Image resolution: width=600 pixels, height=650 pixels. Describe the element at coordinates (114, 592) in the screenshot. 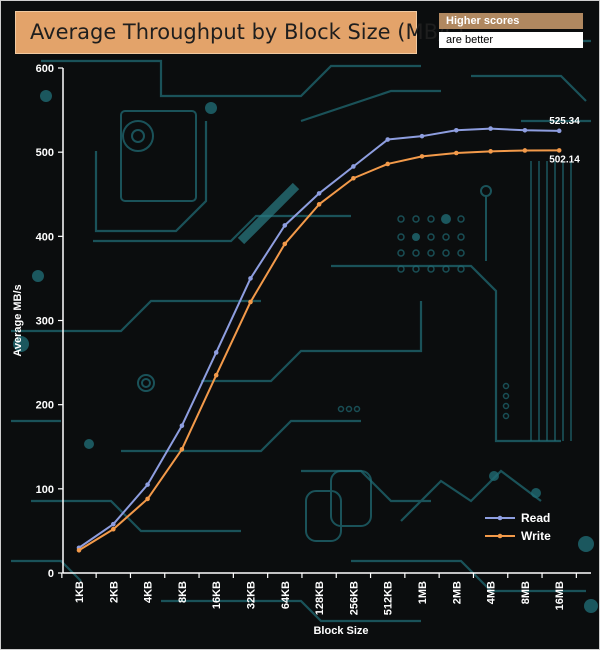

I see `x-tick-label: 2KB` at that location.